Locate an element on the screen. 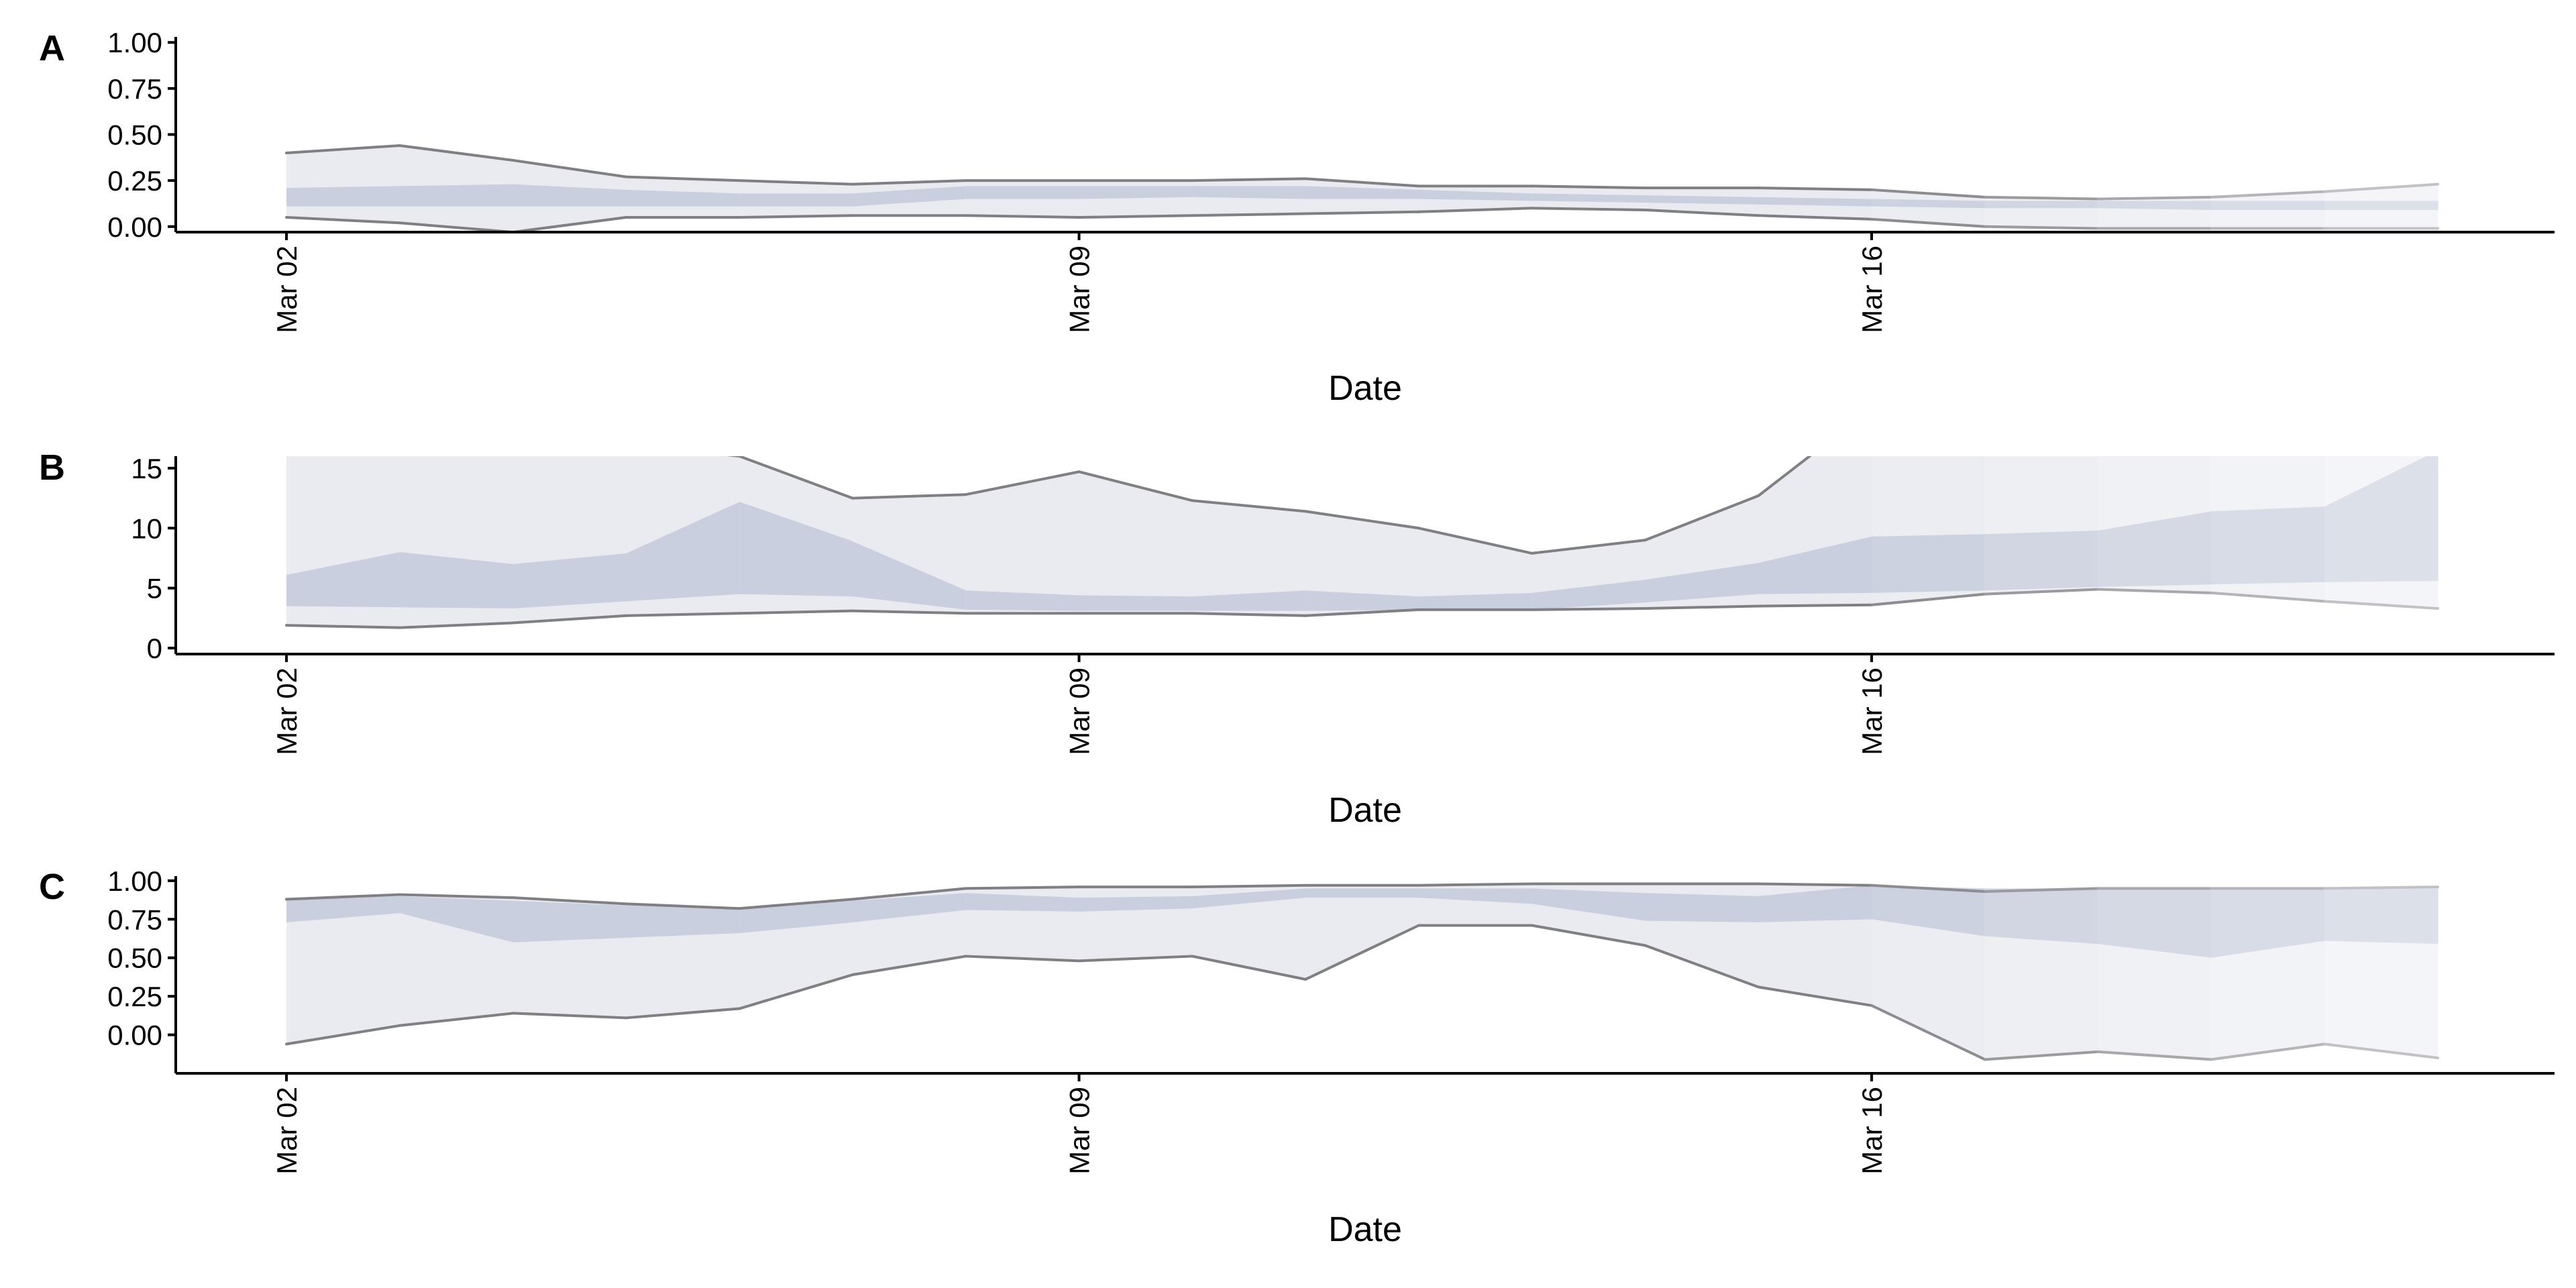  y-tick-label: 0.50 is located at coordinates (134, 958).